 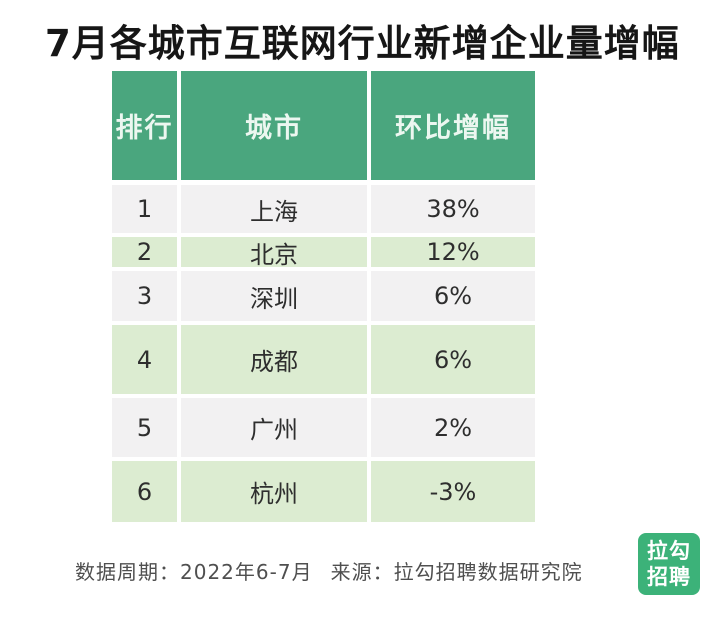 What do you see at coordinates (453, 252) in the screenshot?
I see `growth-cell: 12%` at bounding box center [453, 252].